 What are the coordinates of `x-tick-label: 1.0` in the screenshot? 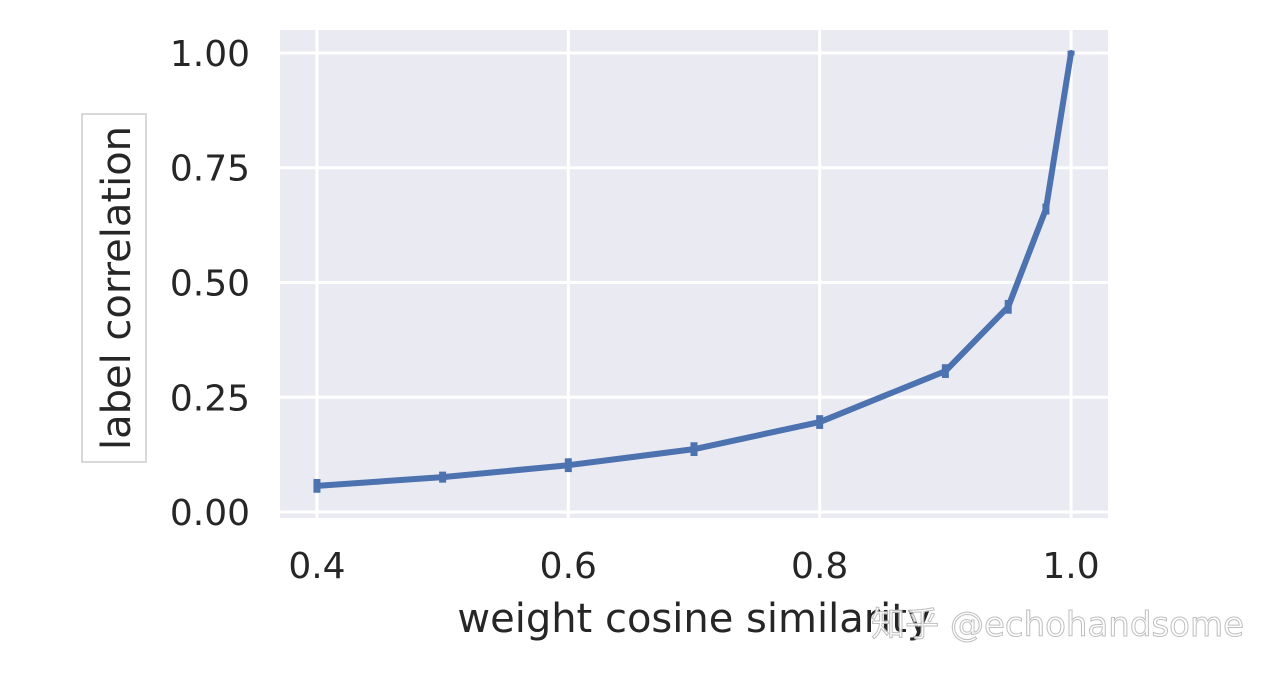 It's located at (1070, 566).